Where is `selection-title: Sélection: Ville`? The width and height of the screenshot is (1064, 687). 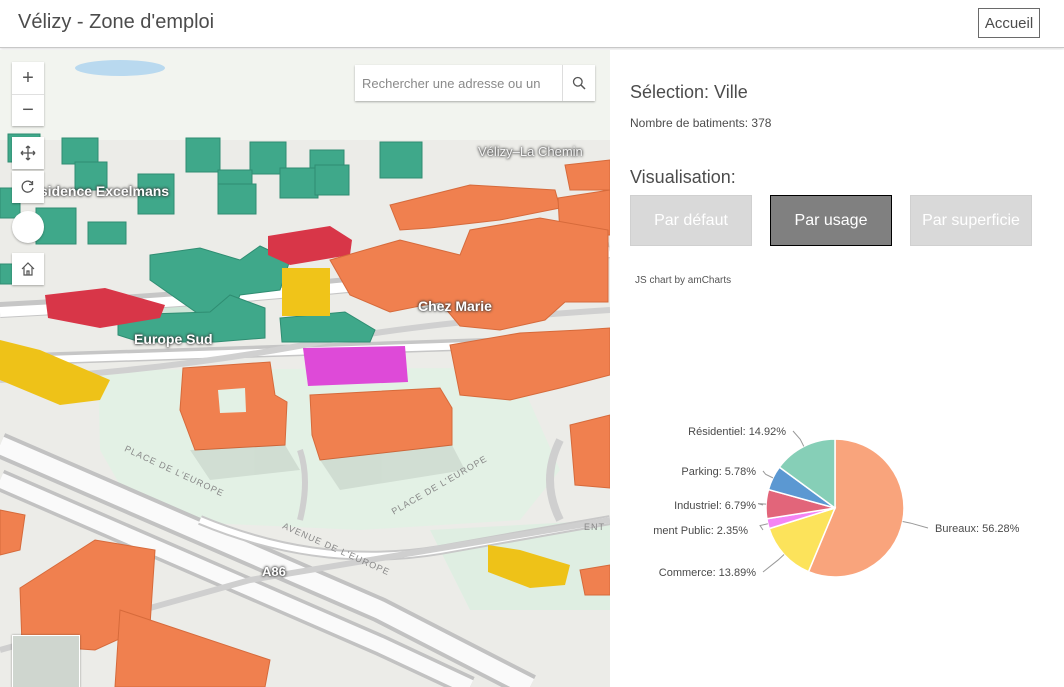
selection-title: Sélection: Ville is located at coordinates (689, 92).